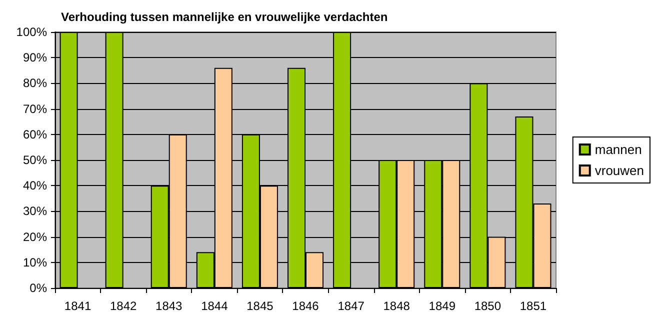  I want to click on legend-label: mannen, so click(618, 149).